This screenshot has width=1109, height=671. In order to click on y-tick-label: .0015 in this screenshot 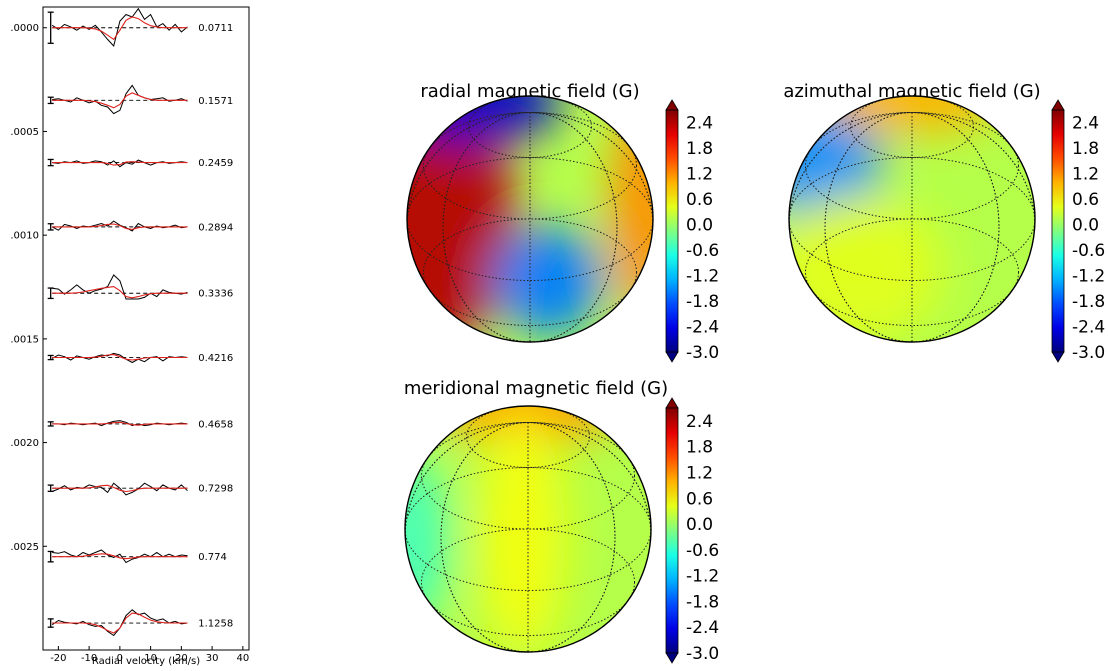, I will do `click(24, 339)`.